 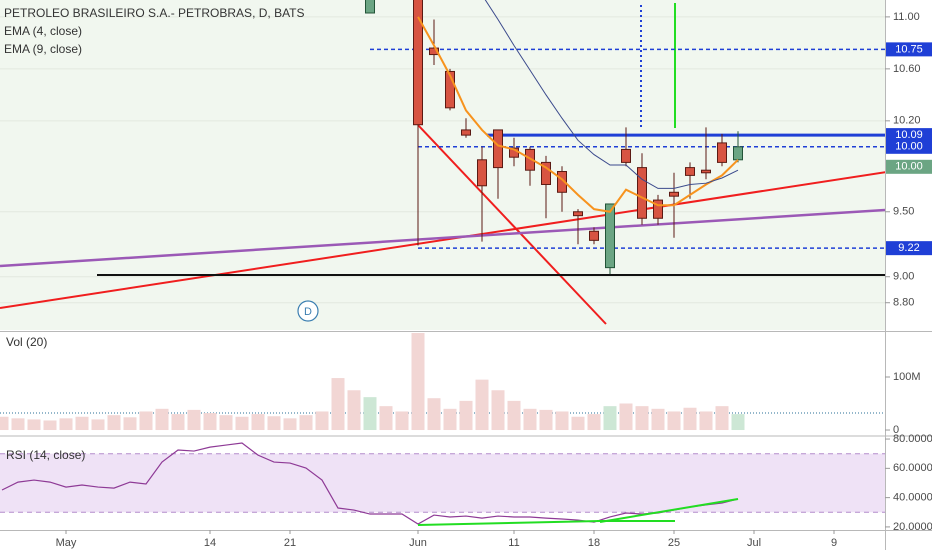 I want to click on x-tick-label: 25, so click(x=674, y=543).